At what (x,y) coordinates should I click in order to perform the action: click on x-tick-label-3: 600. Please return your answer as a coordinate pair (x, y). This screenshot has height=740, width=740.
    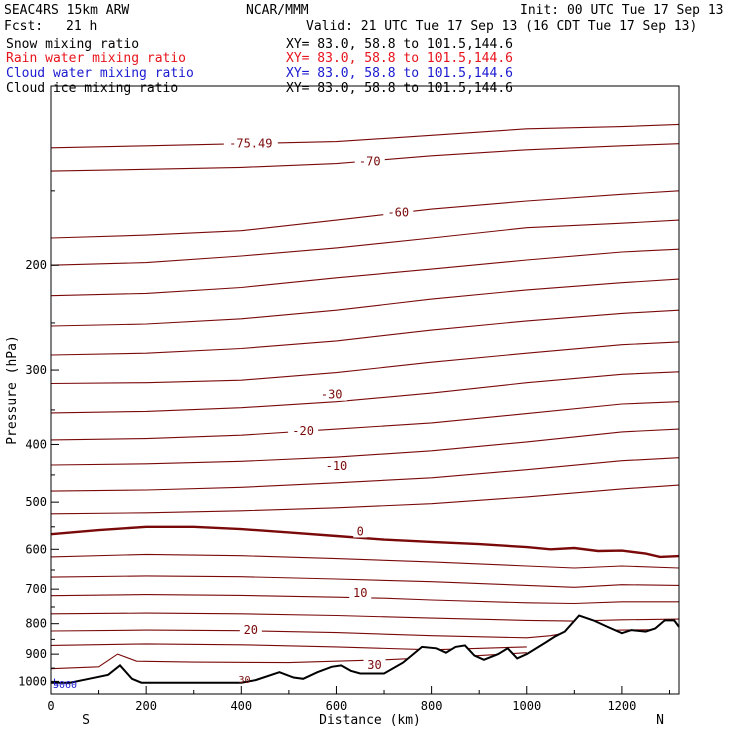
    Looking at the image, I should click on (337, 706).